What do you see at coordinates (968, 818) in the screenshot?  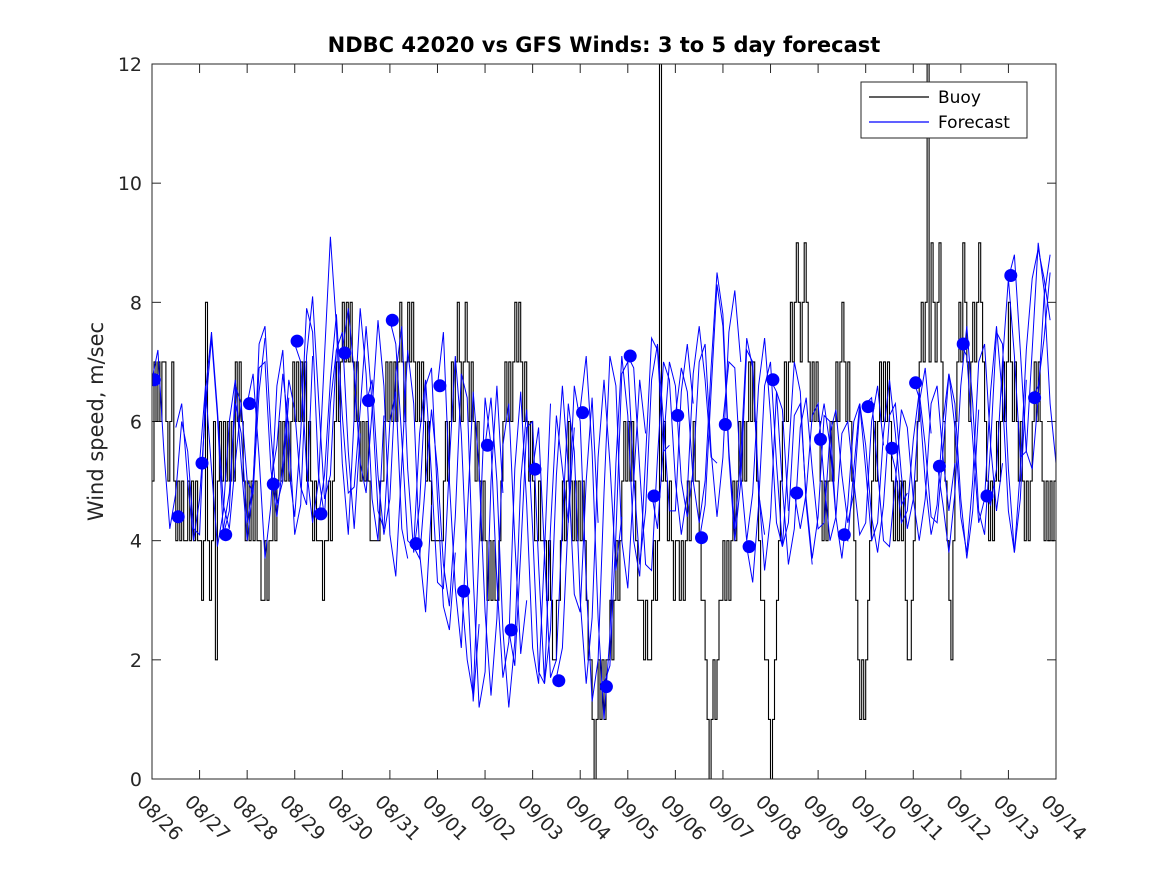 I see `x-tick-label: 09/12` at bounding box center [968, 818].